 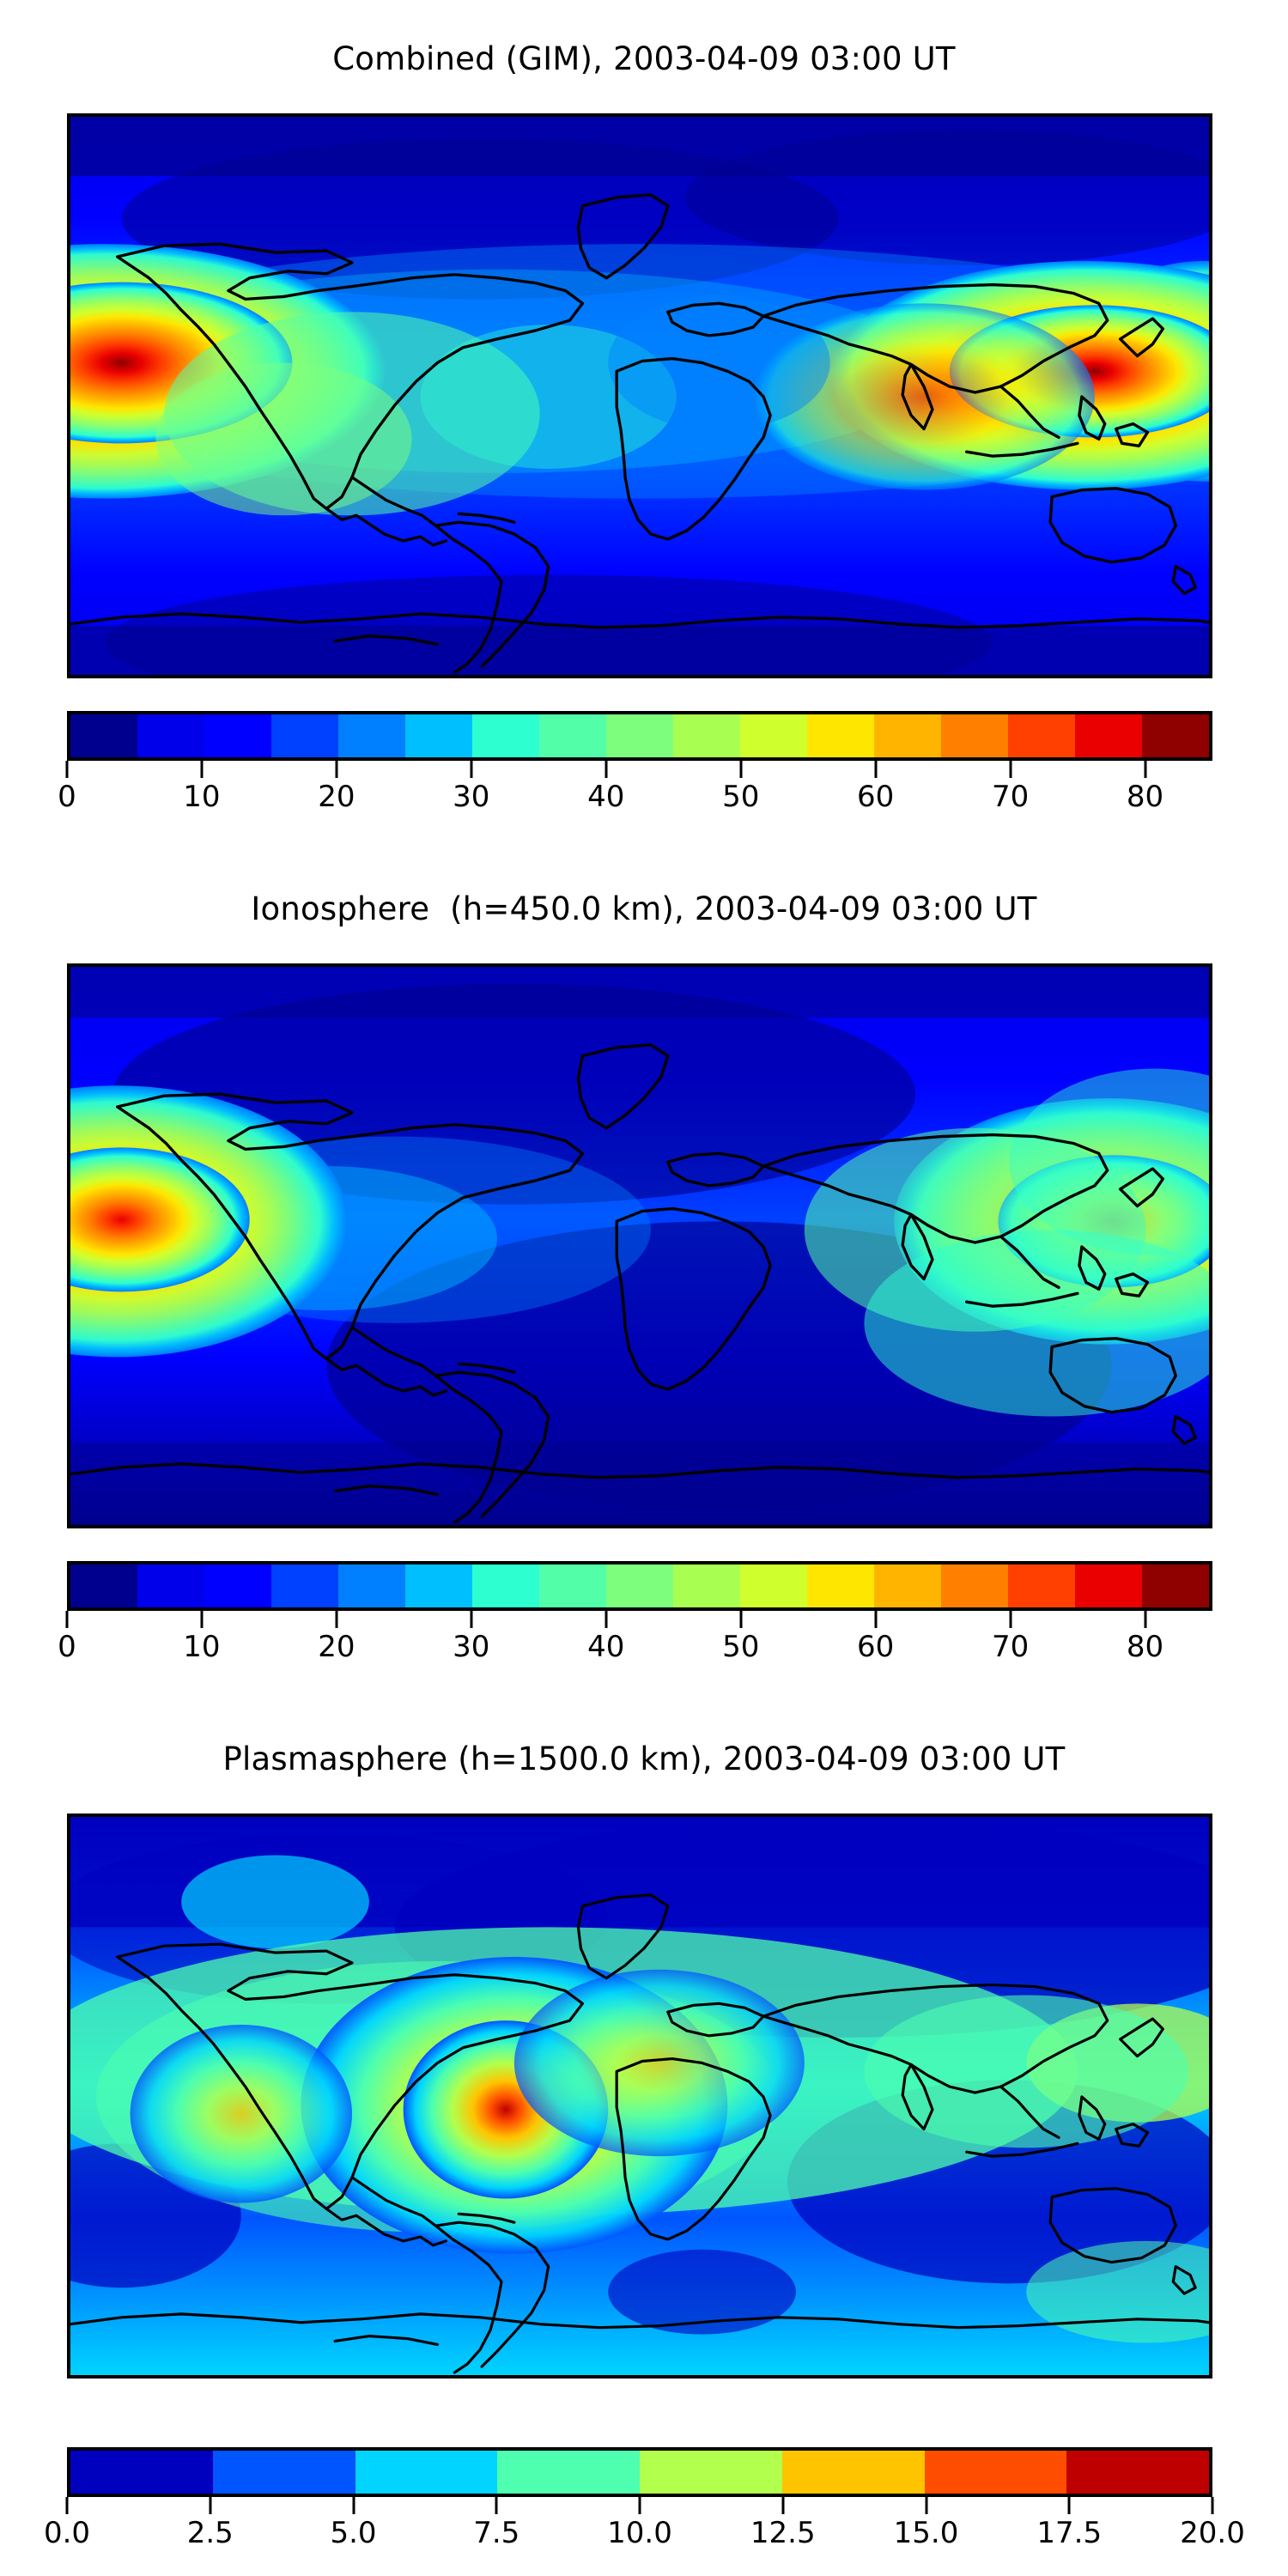 I want to click on colorbar-plasmasphere-bar, so click(x=640, y=2472).